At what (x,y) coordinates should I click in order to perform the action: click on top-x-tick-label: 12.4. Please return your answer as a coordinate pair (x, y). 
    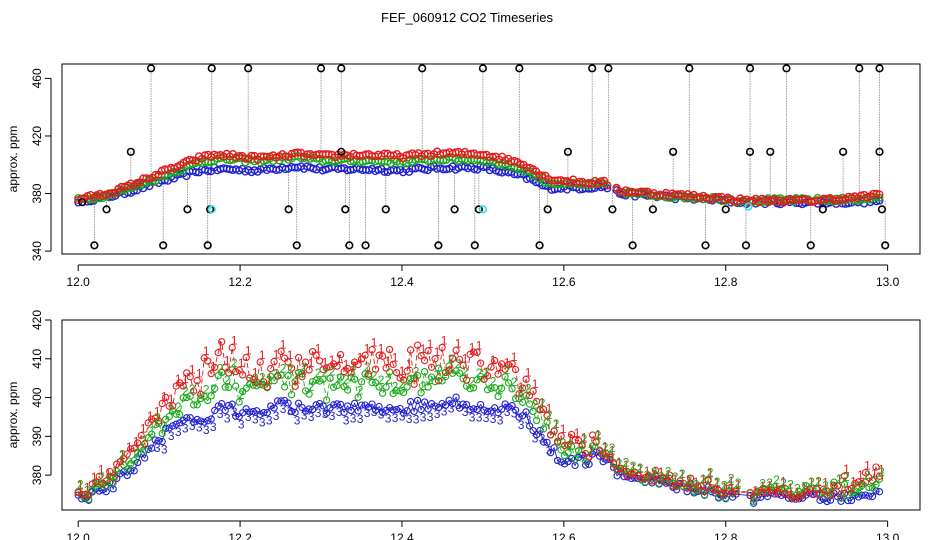
    Looking at the image, I should click on (402, 282).